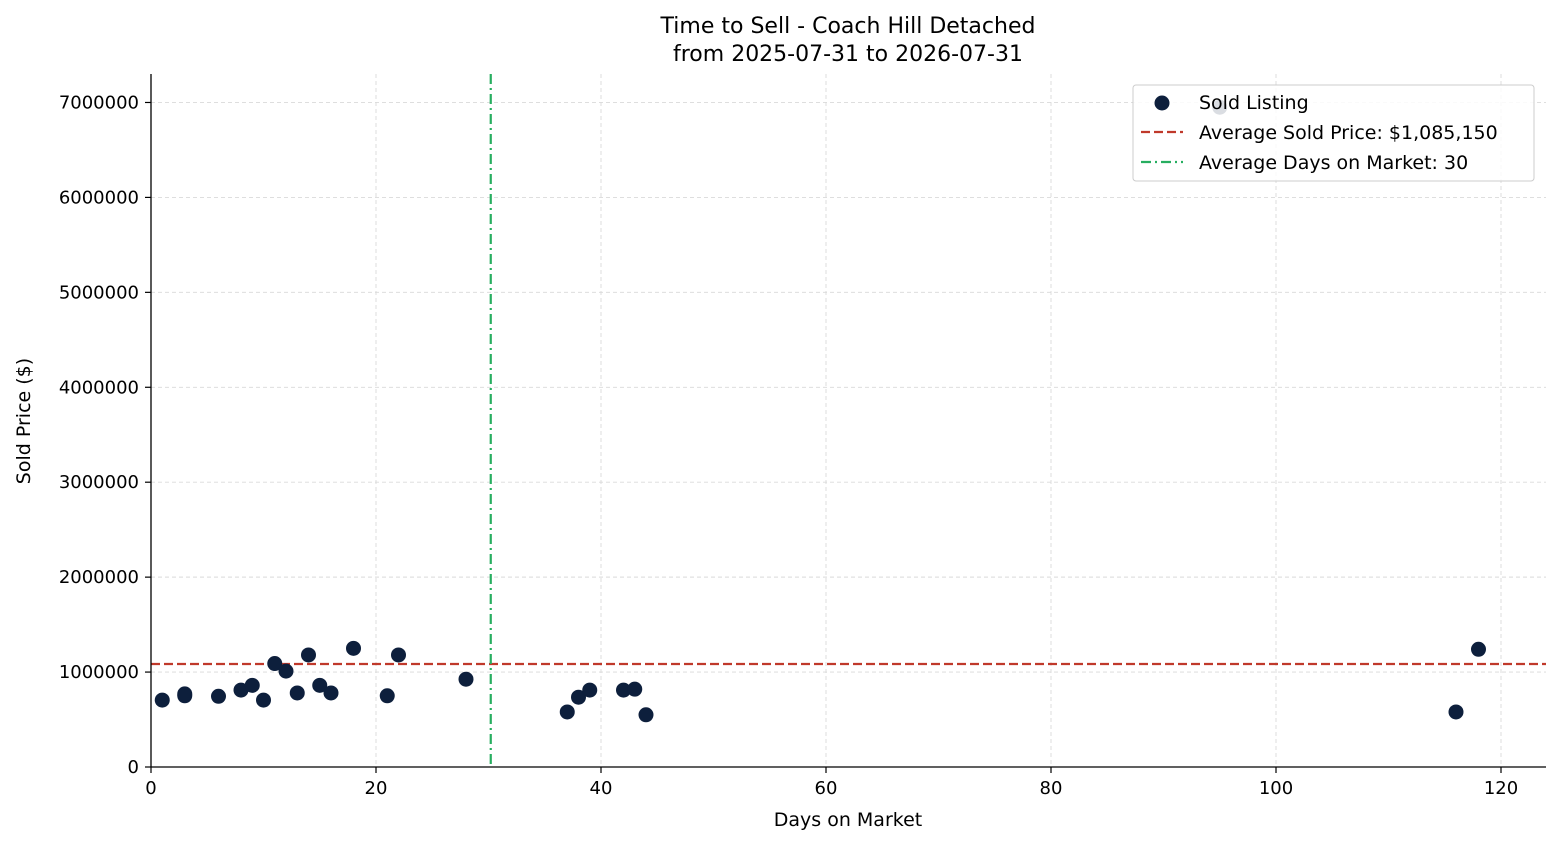 The image size is (1560, 845). Describe the element at coordinates (826, 788) in the screenshot. I see `x-tick-label: 60` at that location.